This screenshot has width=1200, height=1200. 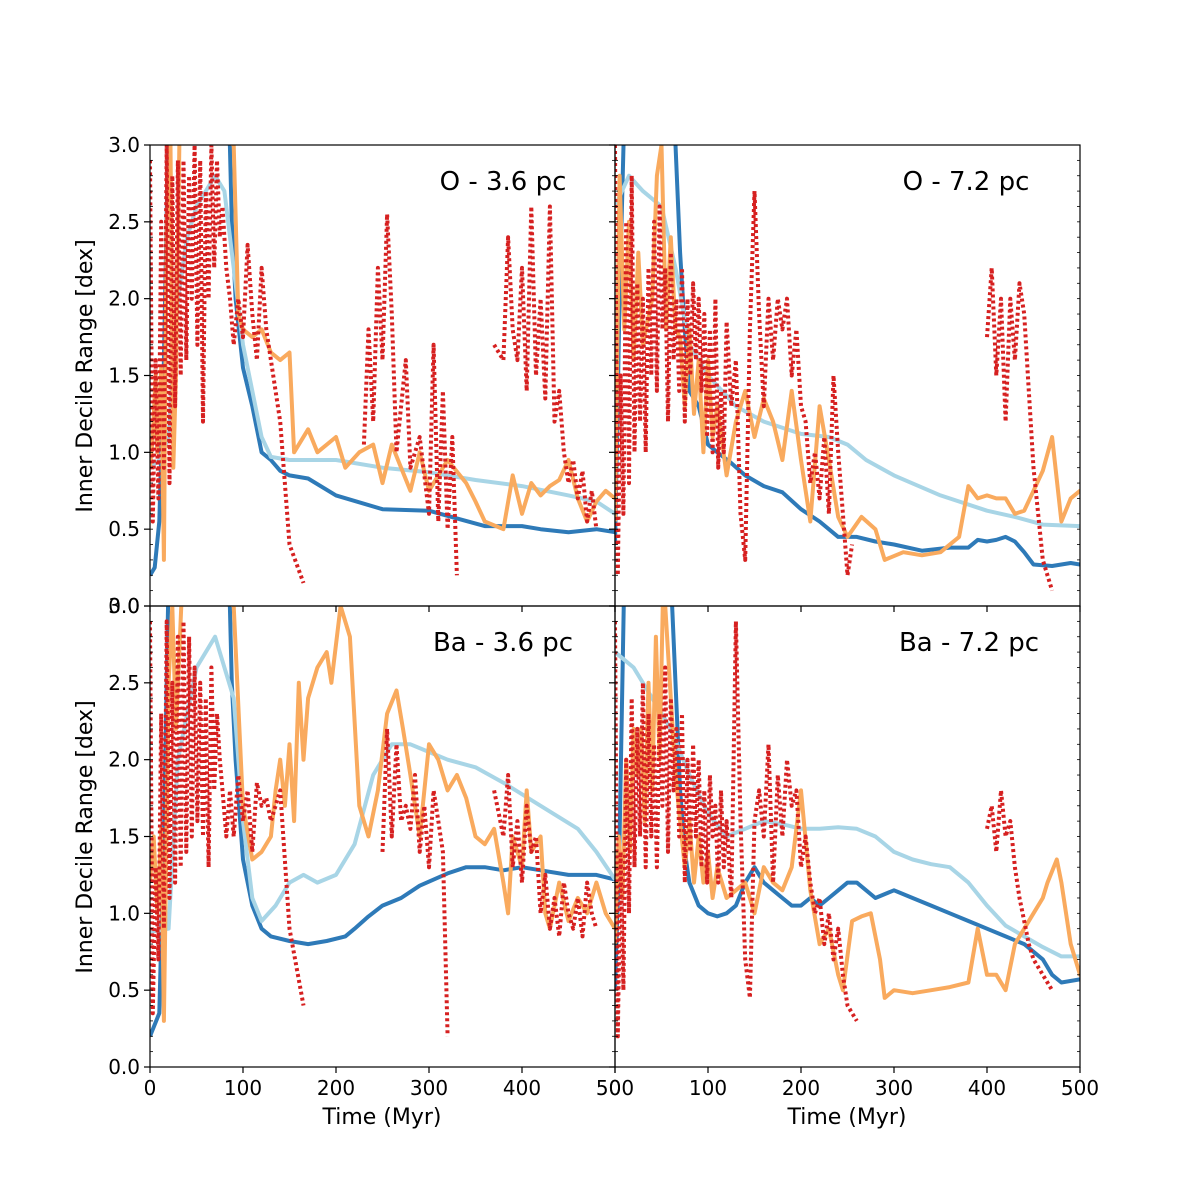 What do you see at coordinates (124, 1067) in the screenshot?
I see `panel-3-y-tick-label: 0.0` at bounding box center [124, 1067].